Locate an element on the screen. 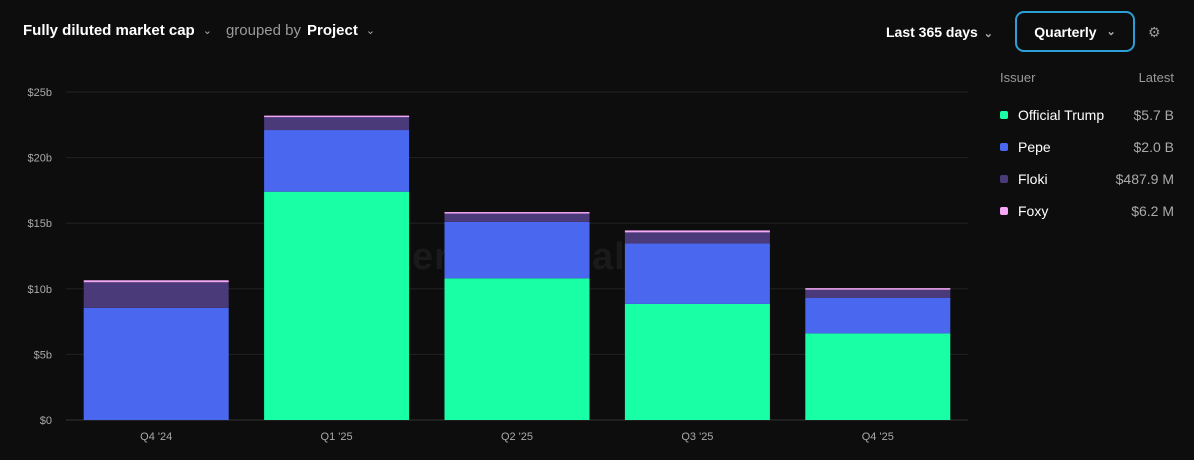  range-selector: Last 365 days ⌄ is located at coordinates (943, 32).